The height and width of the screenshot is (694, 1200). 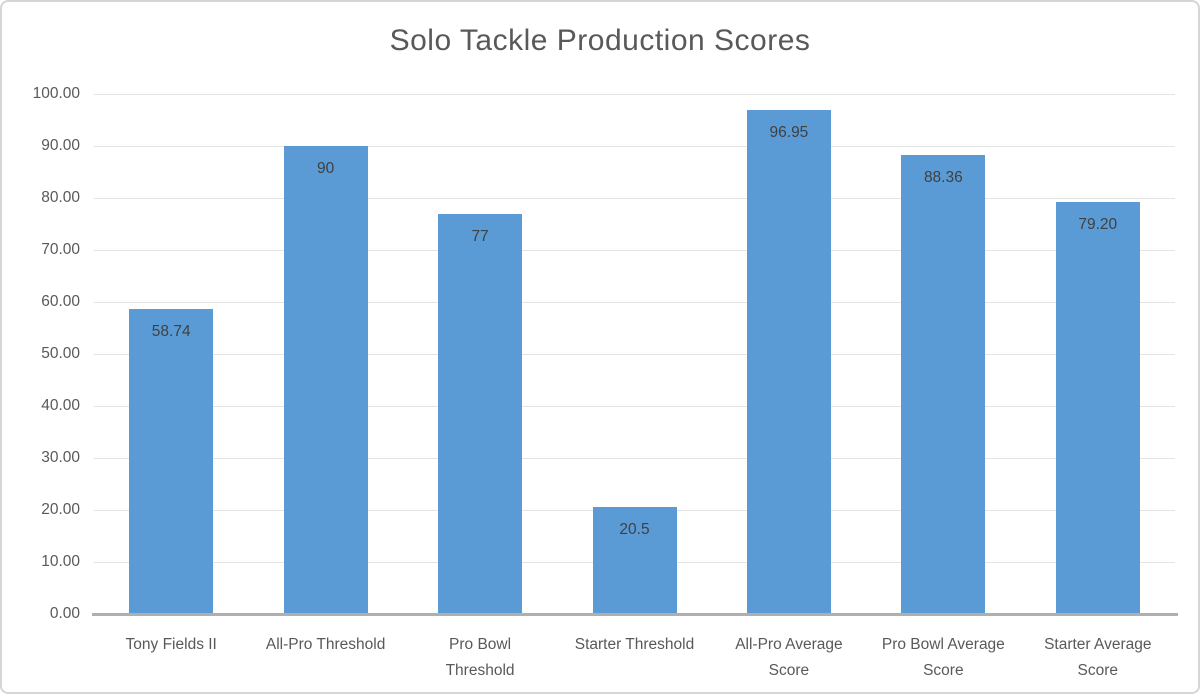 What do you see at coordinates (943, 384) in the screenshot?
I see `bar: 88.36` at bounding box center [943, 384].